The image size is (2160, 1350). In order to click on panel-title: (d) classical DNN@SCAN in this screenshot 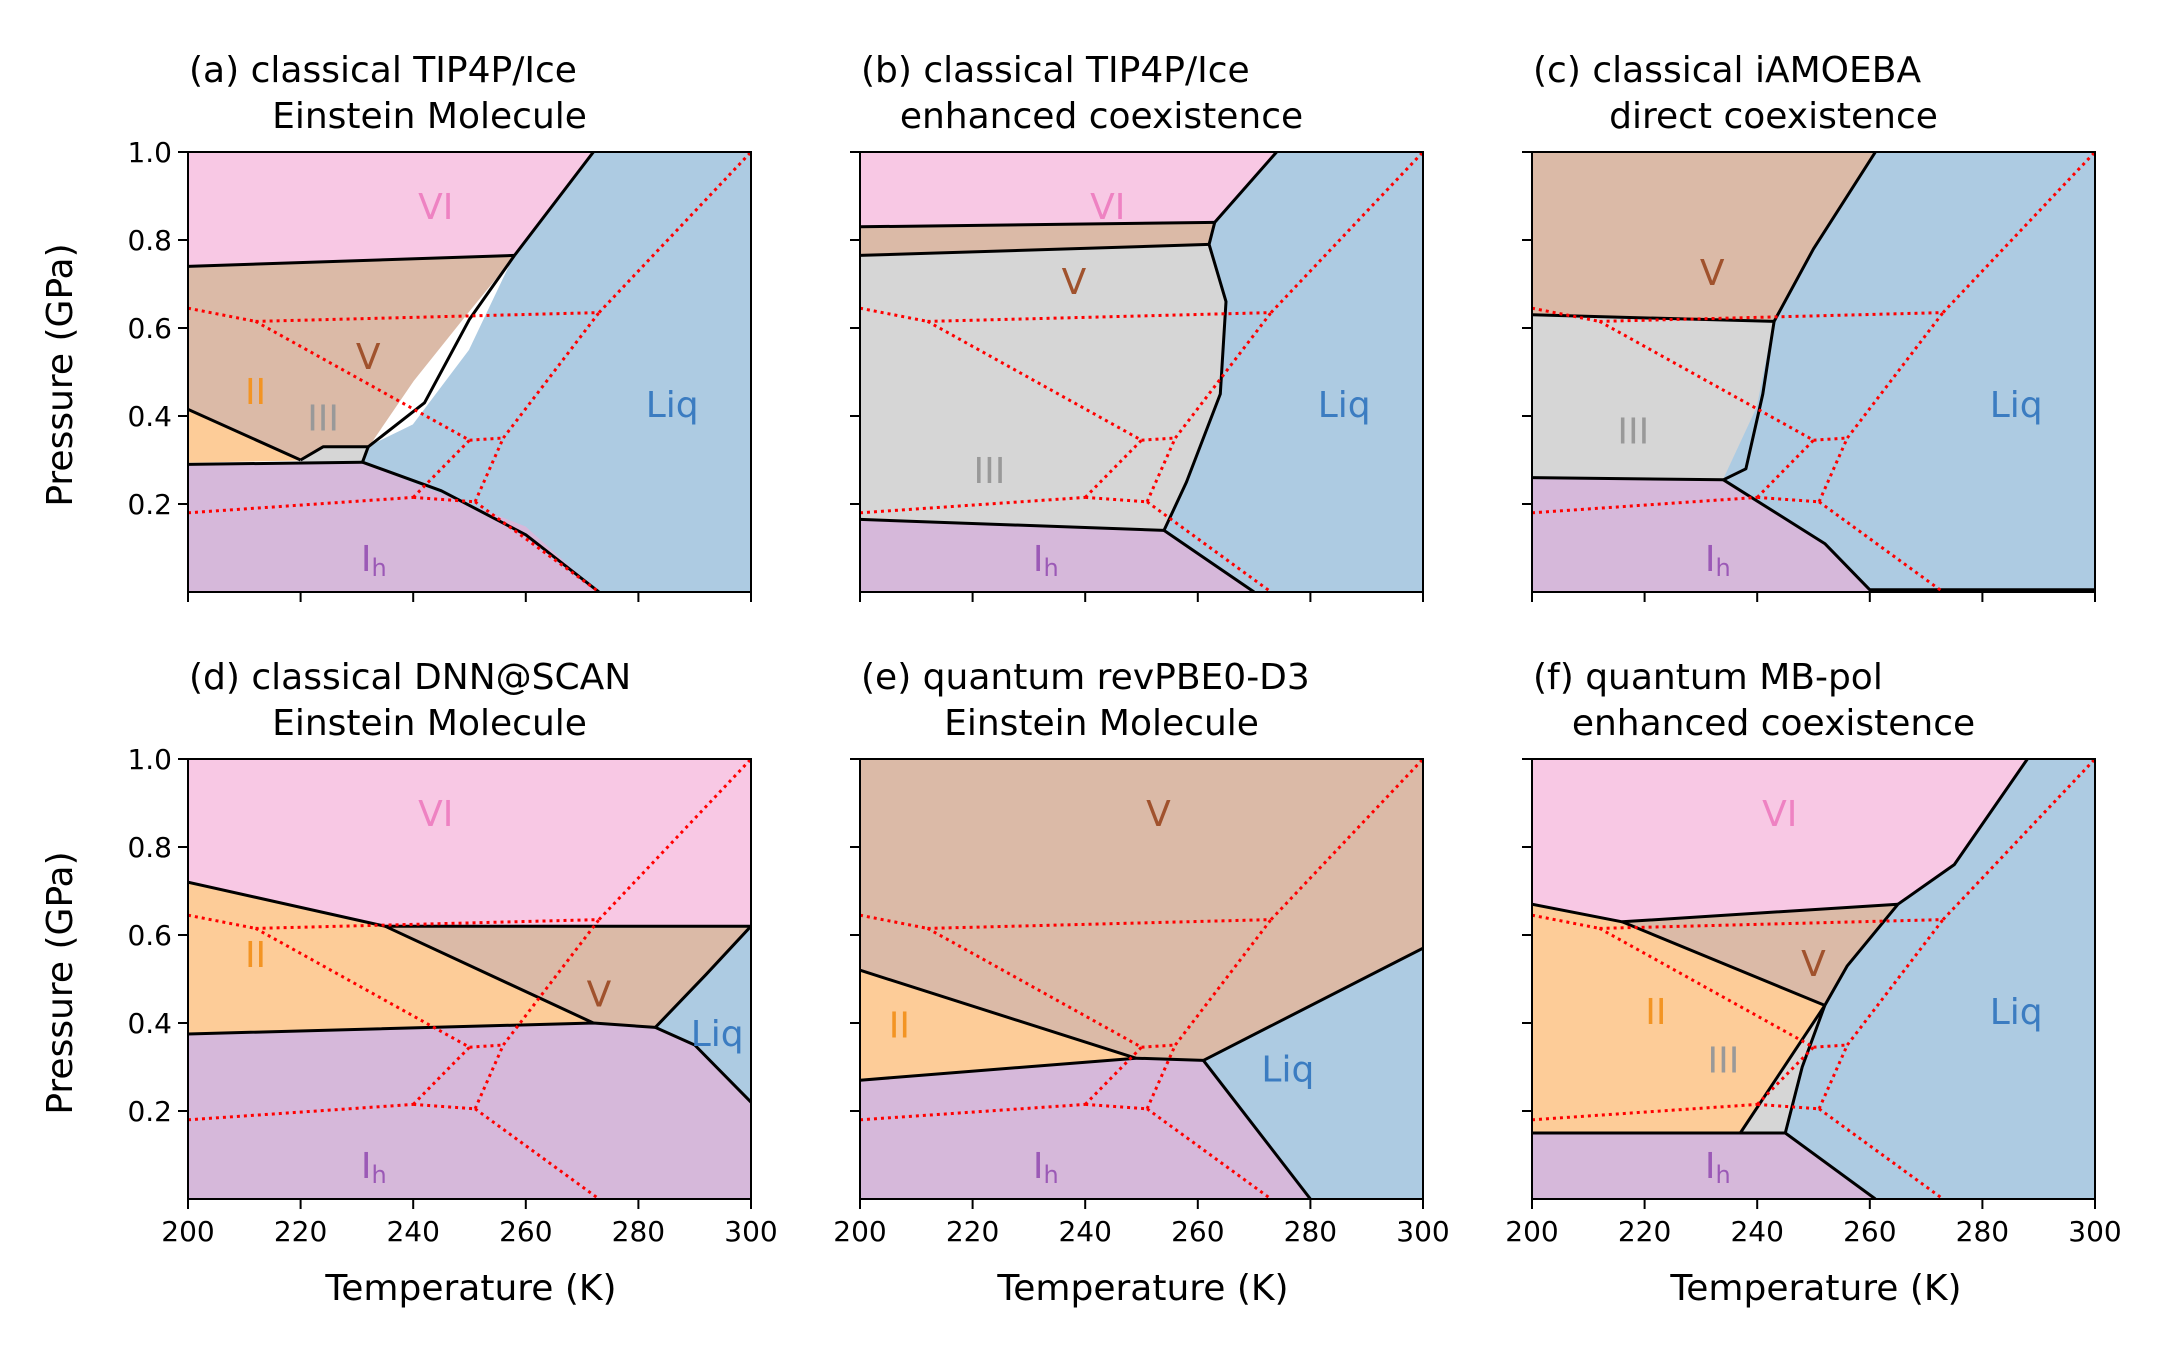, I will do `click(410, 677)`.